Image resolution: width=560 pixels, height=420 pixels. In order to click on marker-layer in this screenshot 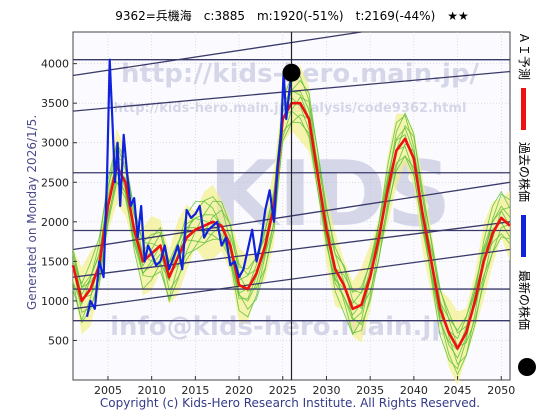, I will do `click(291, 206)`.